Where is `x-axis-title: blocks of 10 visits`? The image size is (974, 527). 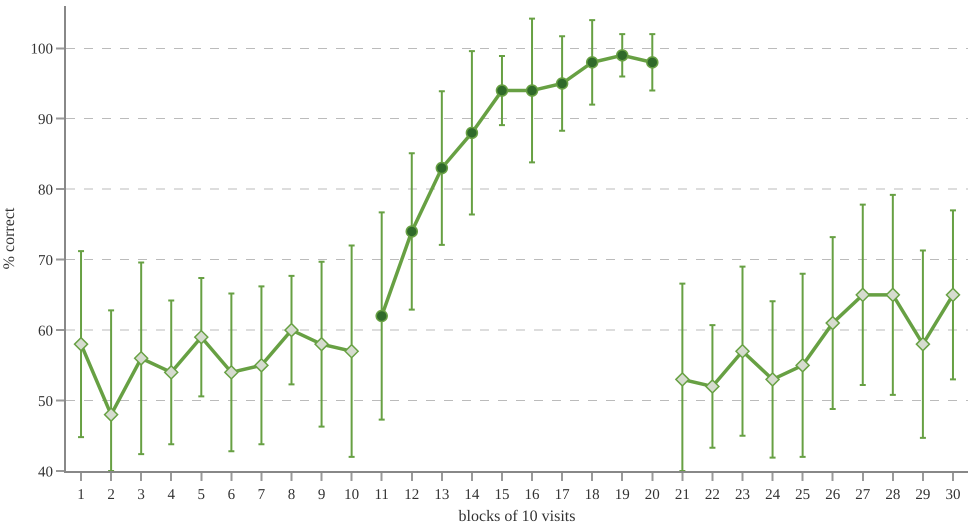 x-axis-title: blocks of 10 visits is located at coordinates (517, 517).